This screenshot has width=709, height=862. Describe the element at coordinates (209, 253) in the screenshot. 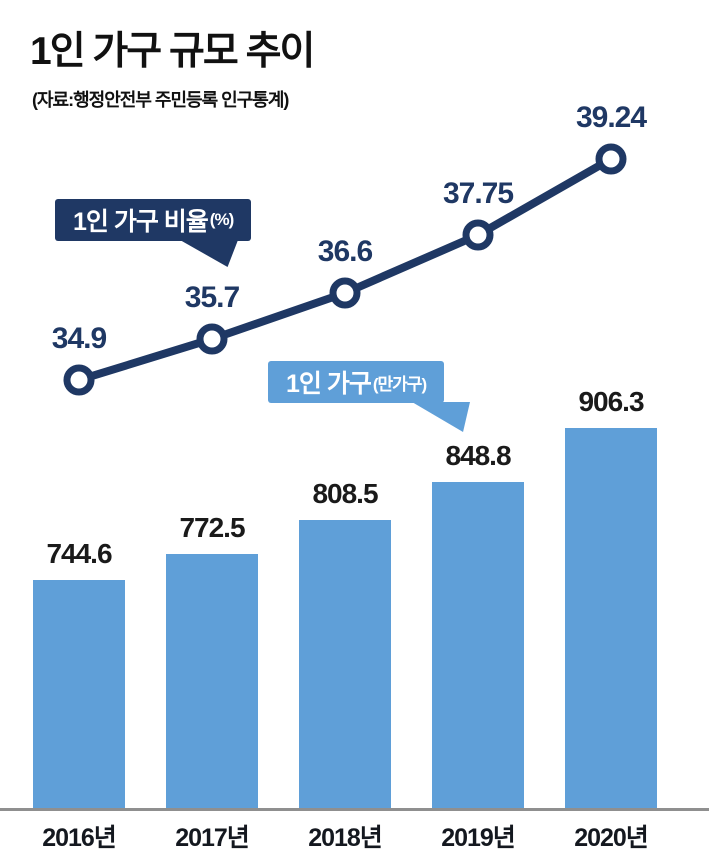

I see `ratio-callout-pointer` at that location.